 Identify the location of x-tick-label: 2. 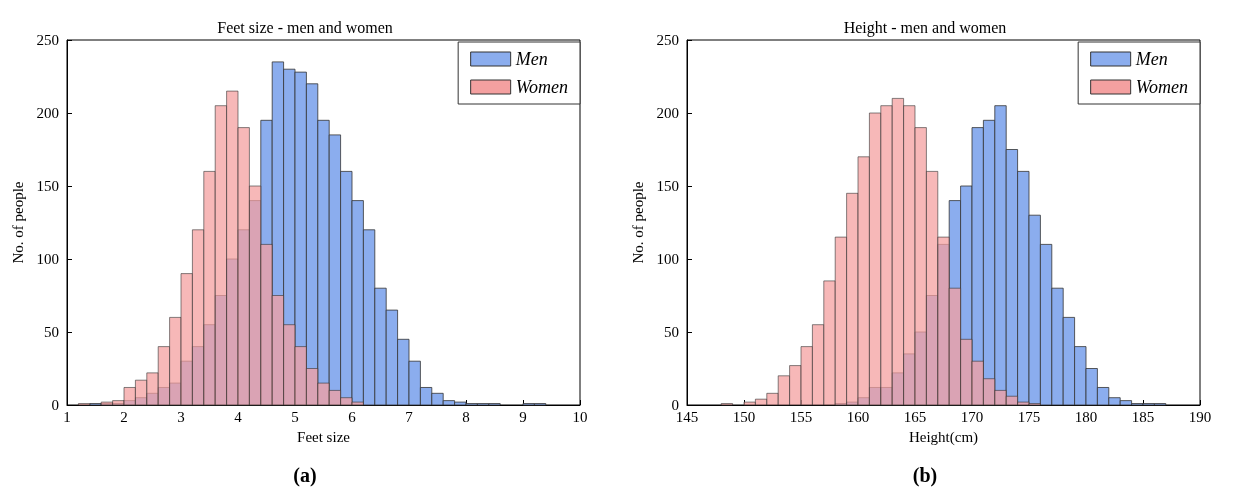
(124, 416).